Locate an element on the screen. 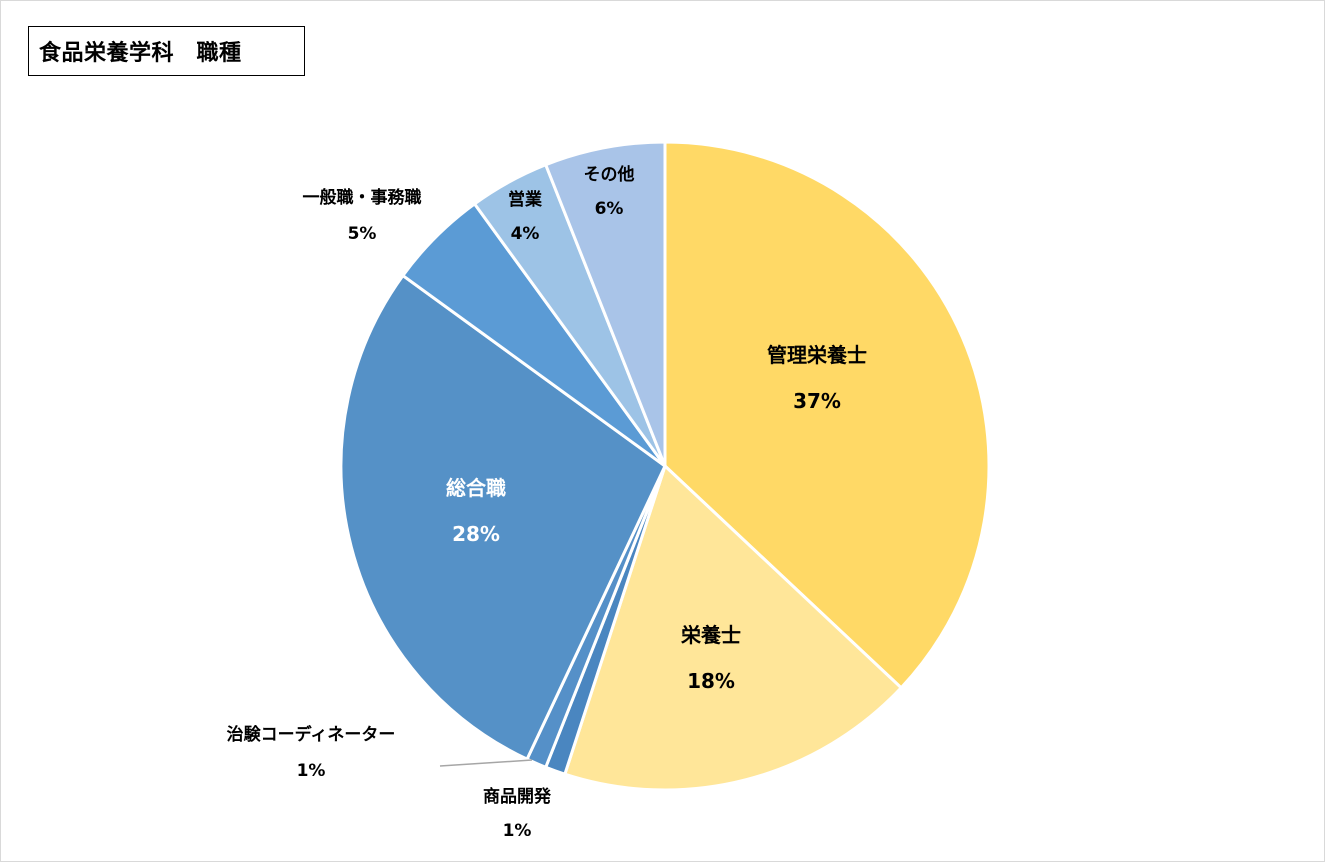  slice-label-0: 管理栄養士 is located at coordinates (817, 355).